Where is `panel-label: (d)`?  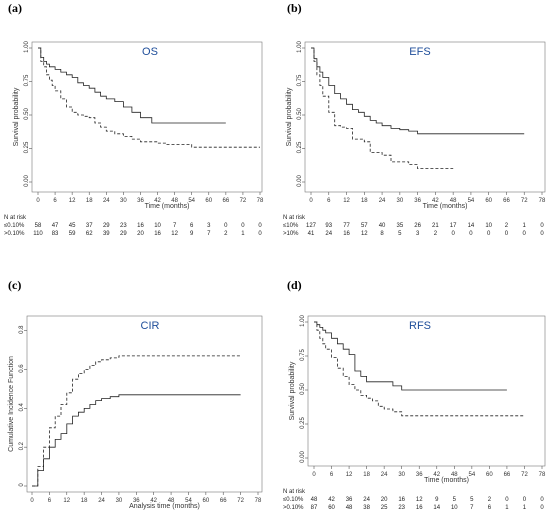
panel-label: (d) is located at coordinates (294, 285).